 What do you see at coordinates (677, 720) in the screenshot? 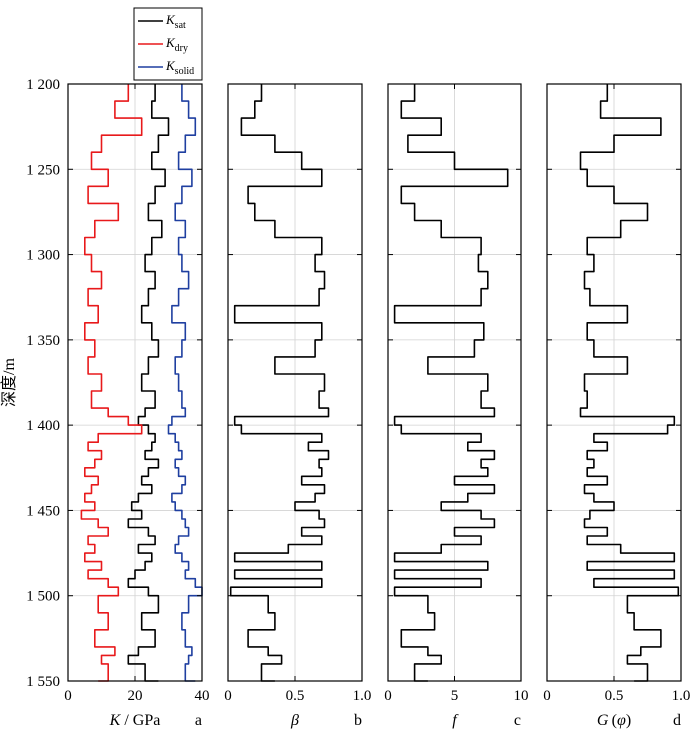
I see `panel-letter: d` at bounding box center [677, 720].